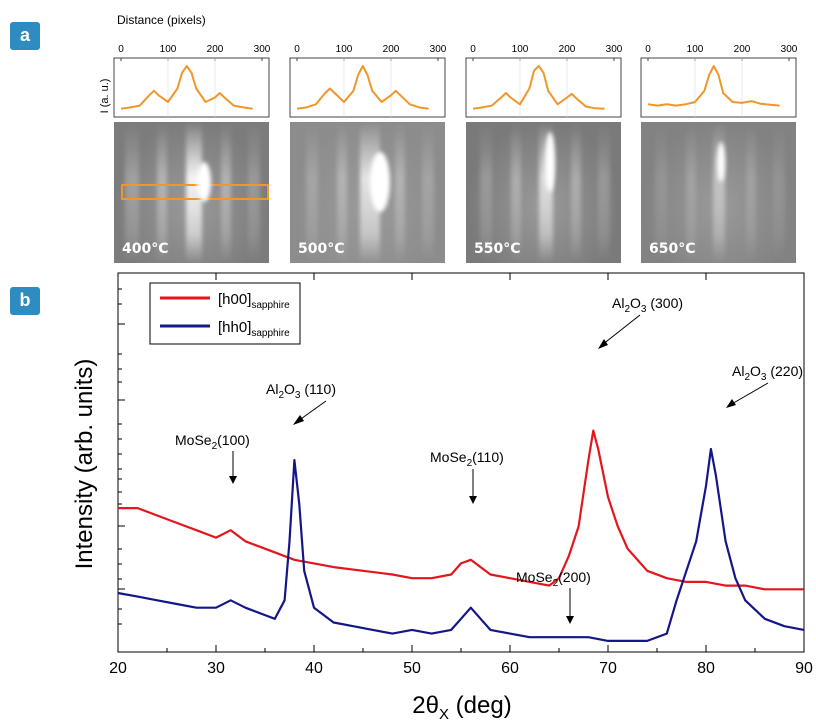  What do you see at coordinates (718, 192) in the screenshot?
I see `rheed-image-650: 650°C` at bounding box center [718, 192].